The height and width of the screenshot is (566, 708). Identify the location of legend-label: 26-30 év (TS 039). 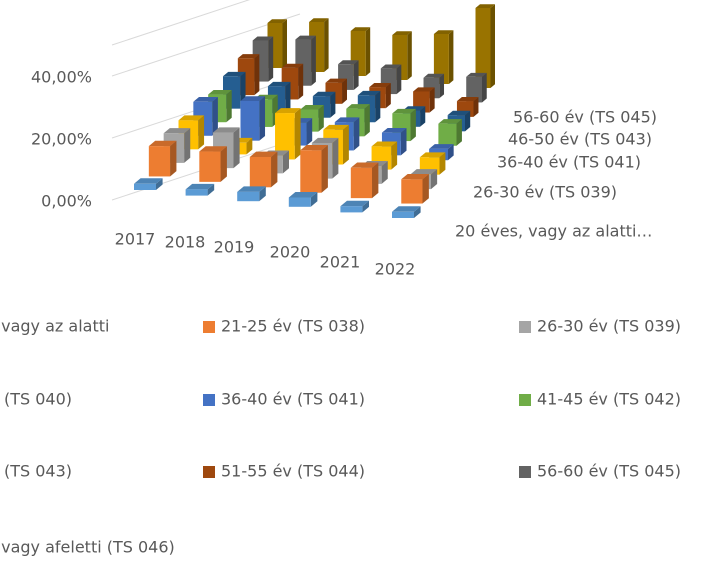
(609, 326).